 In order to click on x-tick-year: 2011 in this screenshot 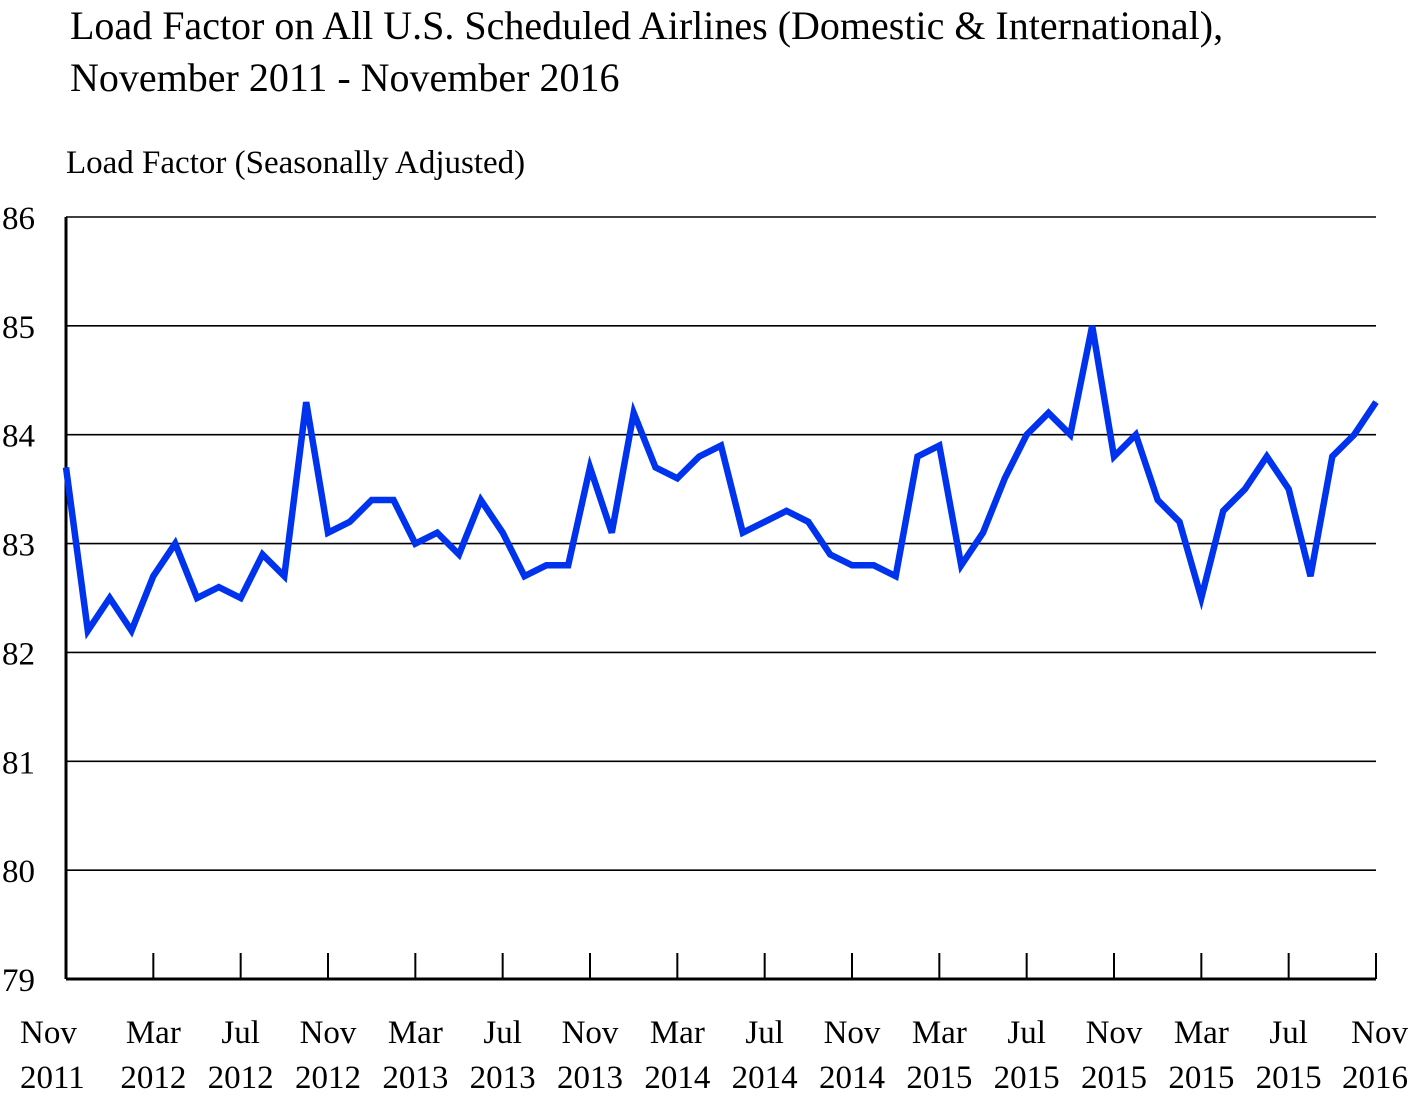, I will do `click(52, 1078)`.